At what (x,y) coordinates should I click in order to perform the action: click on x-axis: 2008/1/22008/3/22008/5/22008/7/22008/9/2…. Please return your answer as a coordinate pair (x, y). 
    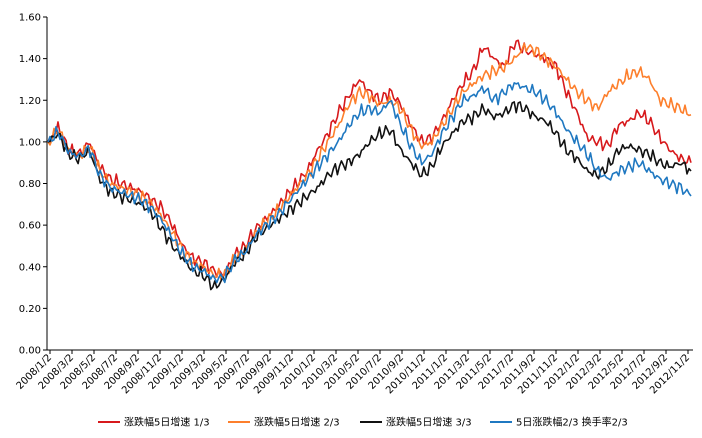
    Looking at the image, I should click on (354, 372).